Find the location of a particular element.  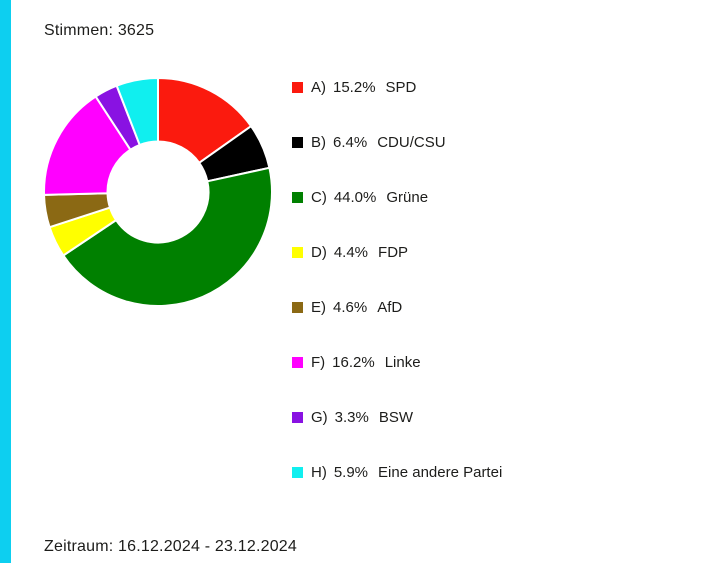

legend-letter-label: H) is located at coordinates (319, 472).